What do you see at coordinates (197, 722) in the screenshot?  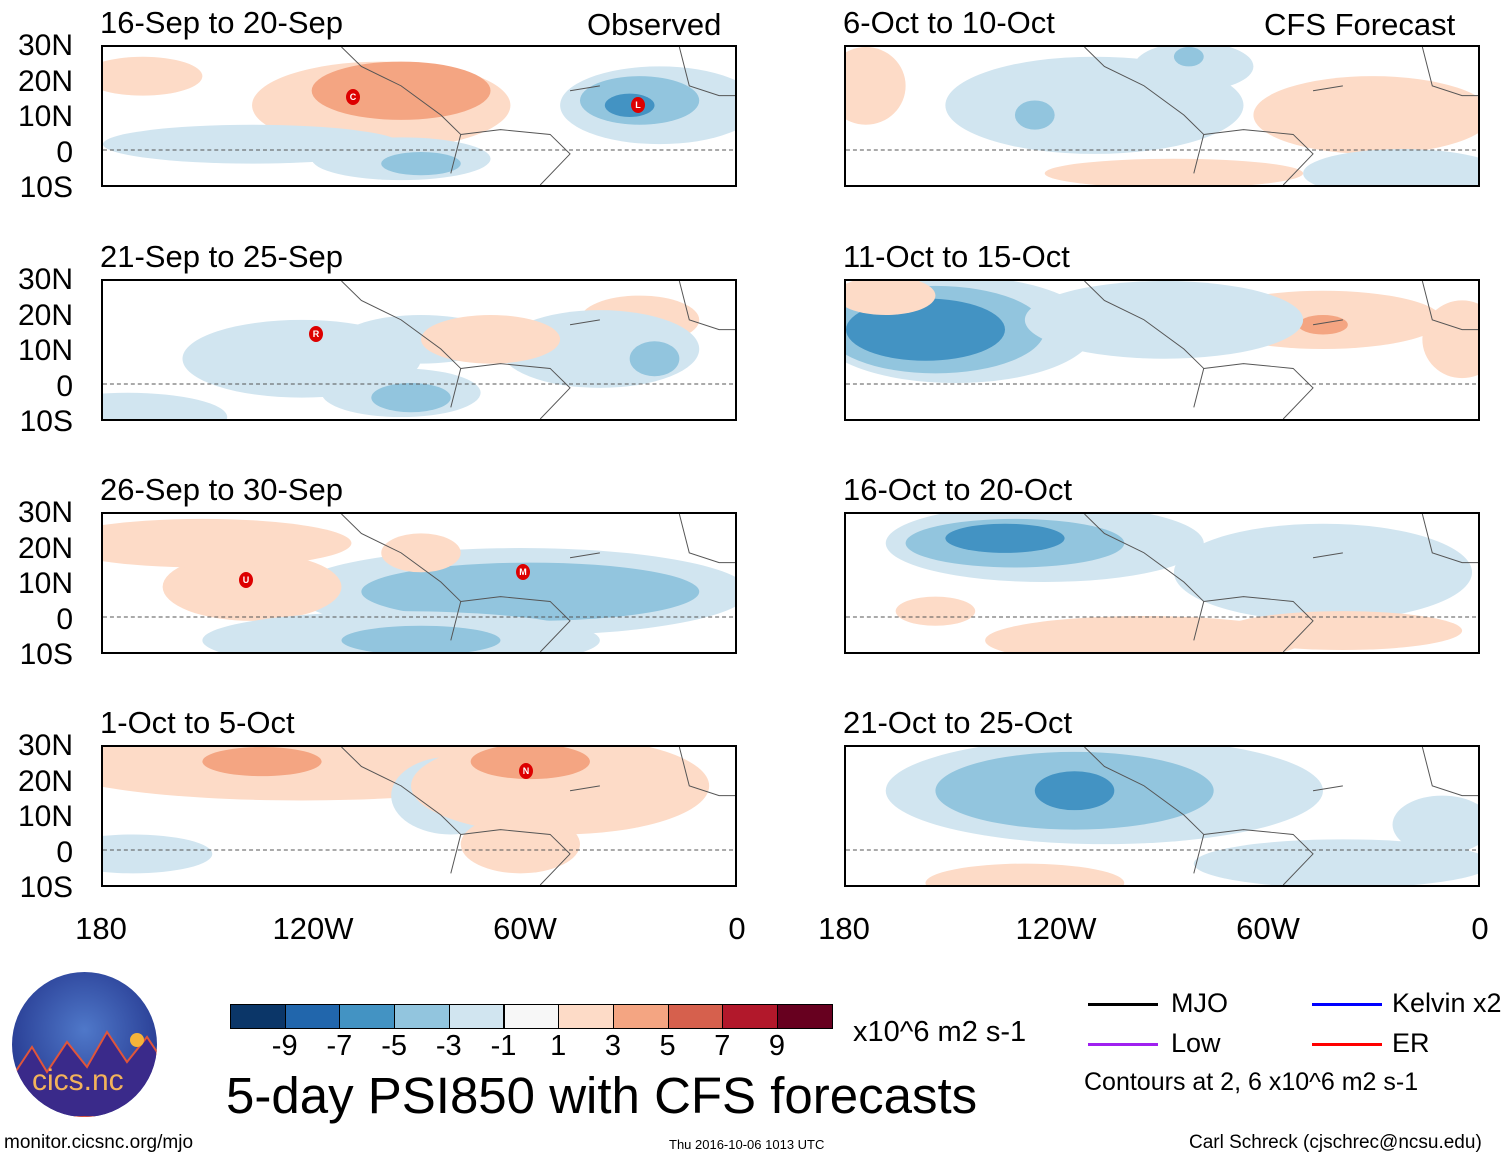 I see `panel-title: 1-Oct to 5-Oct` at bounding box center [197, 722].